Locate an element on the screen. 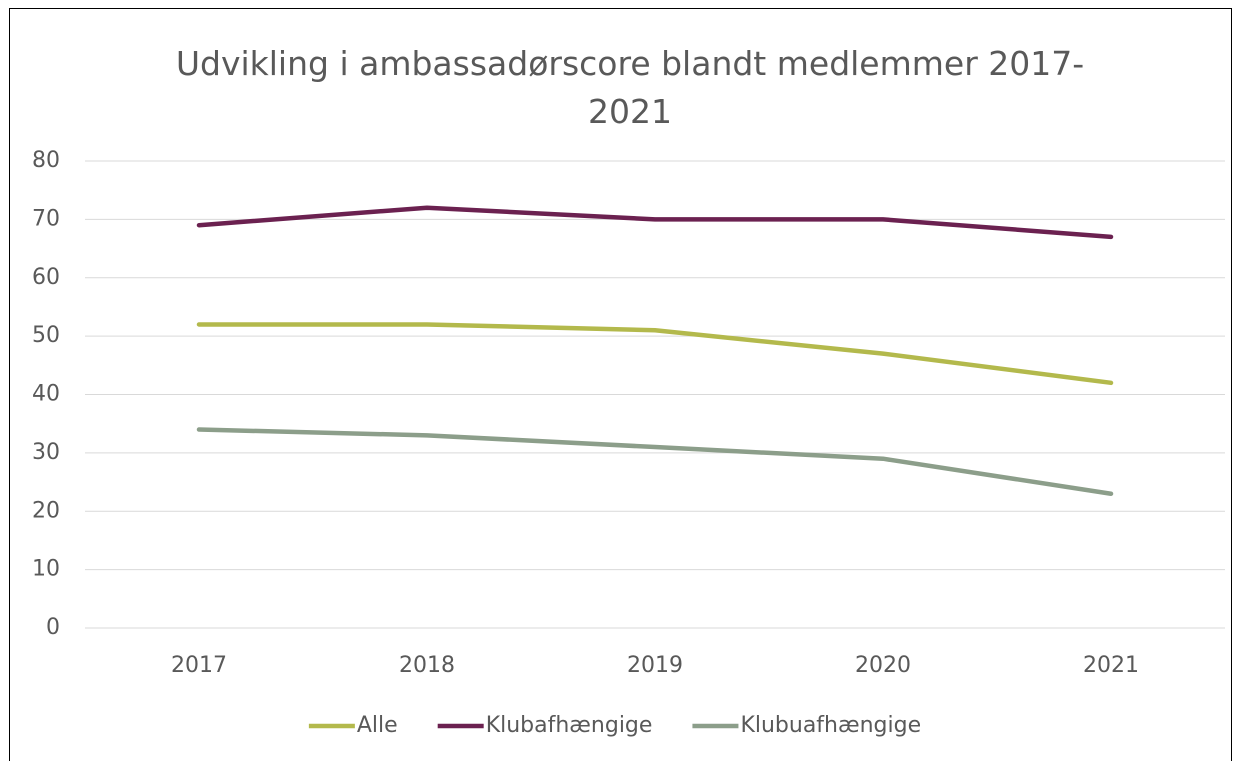 Image resolution: width=1234 pixels, height=761 pixels. y-tick-label: 60 is located at coordinates (46, 277).